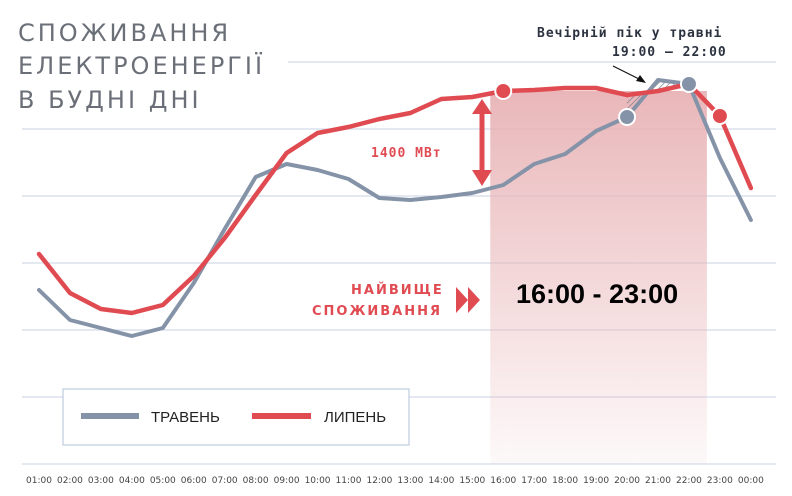  What do you see at coordinates (377, 311) in the screenshot?
I see `highest-label-line-2: СПОЖИВАННЯ` at bounding box center [377, 311].